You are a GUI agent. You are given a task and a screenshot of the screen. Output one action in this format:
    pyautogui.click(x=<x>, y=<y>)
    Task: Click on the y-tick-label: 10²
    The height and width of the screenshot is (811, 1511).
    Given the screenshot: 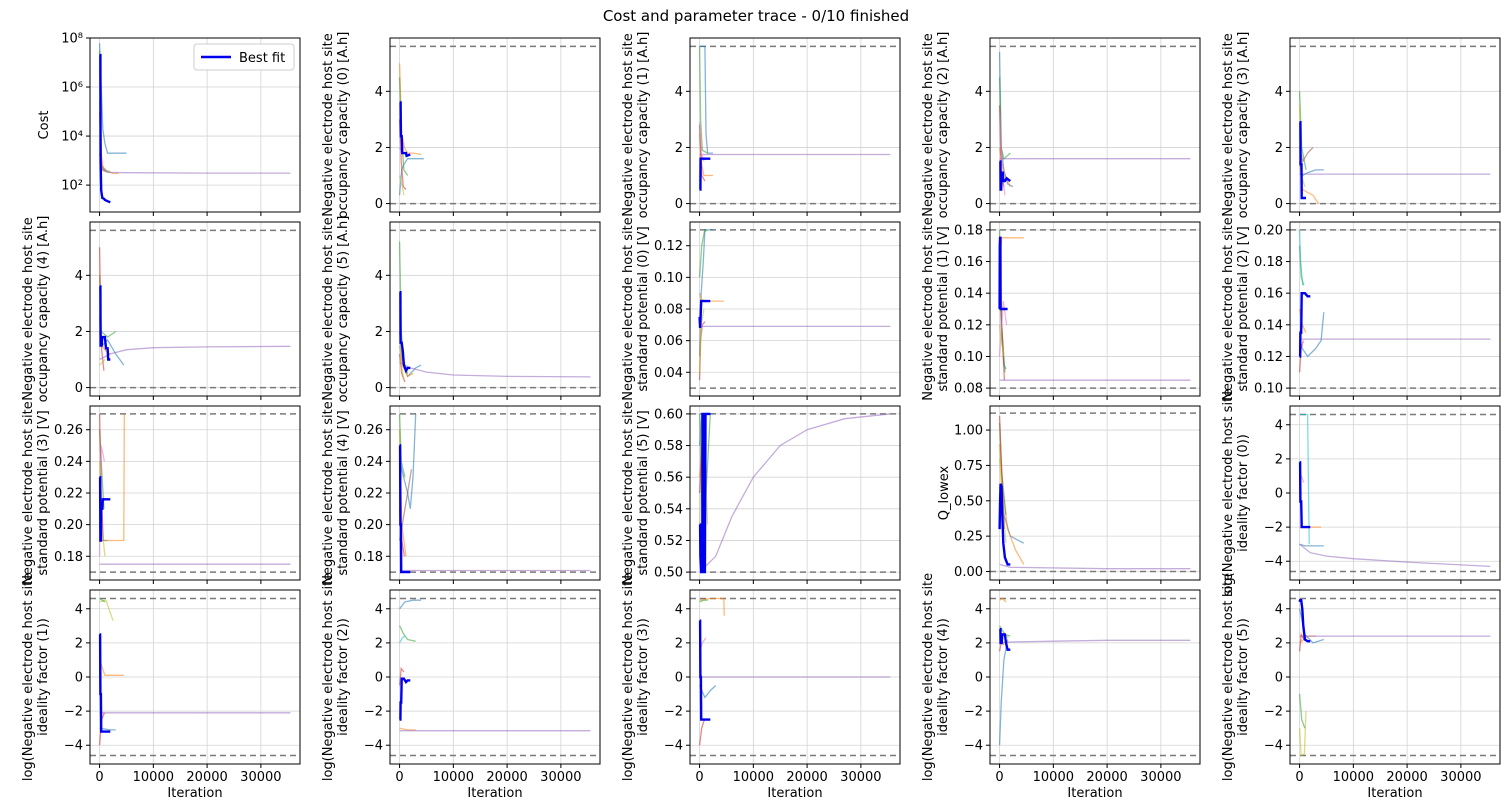 What is the action you would take?
    pyautogui.click(x=72, y=186)
    